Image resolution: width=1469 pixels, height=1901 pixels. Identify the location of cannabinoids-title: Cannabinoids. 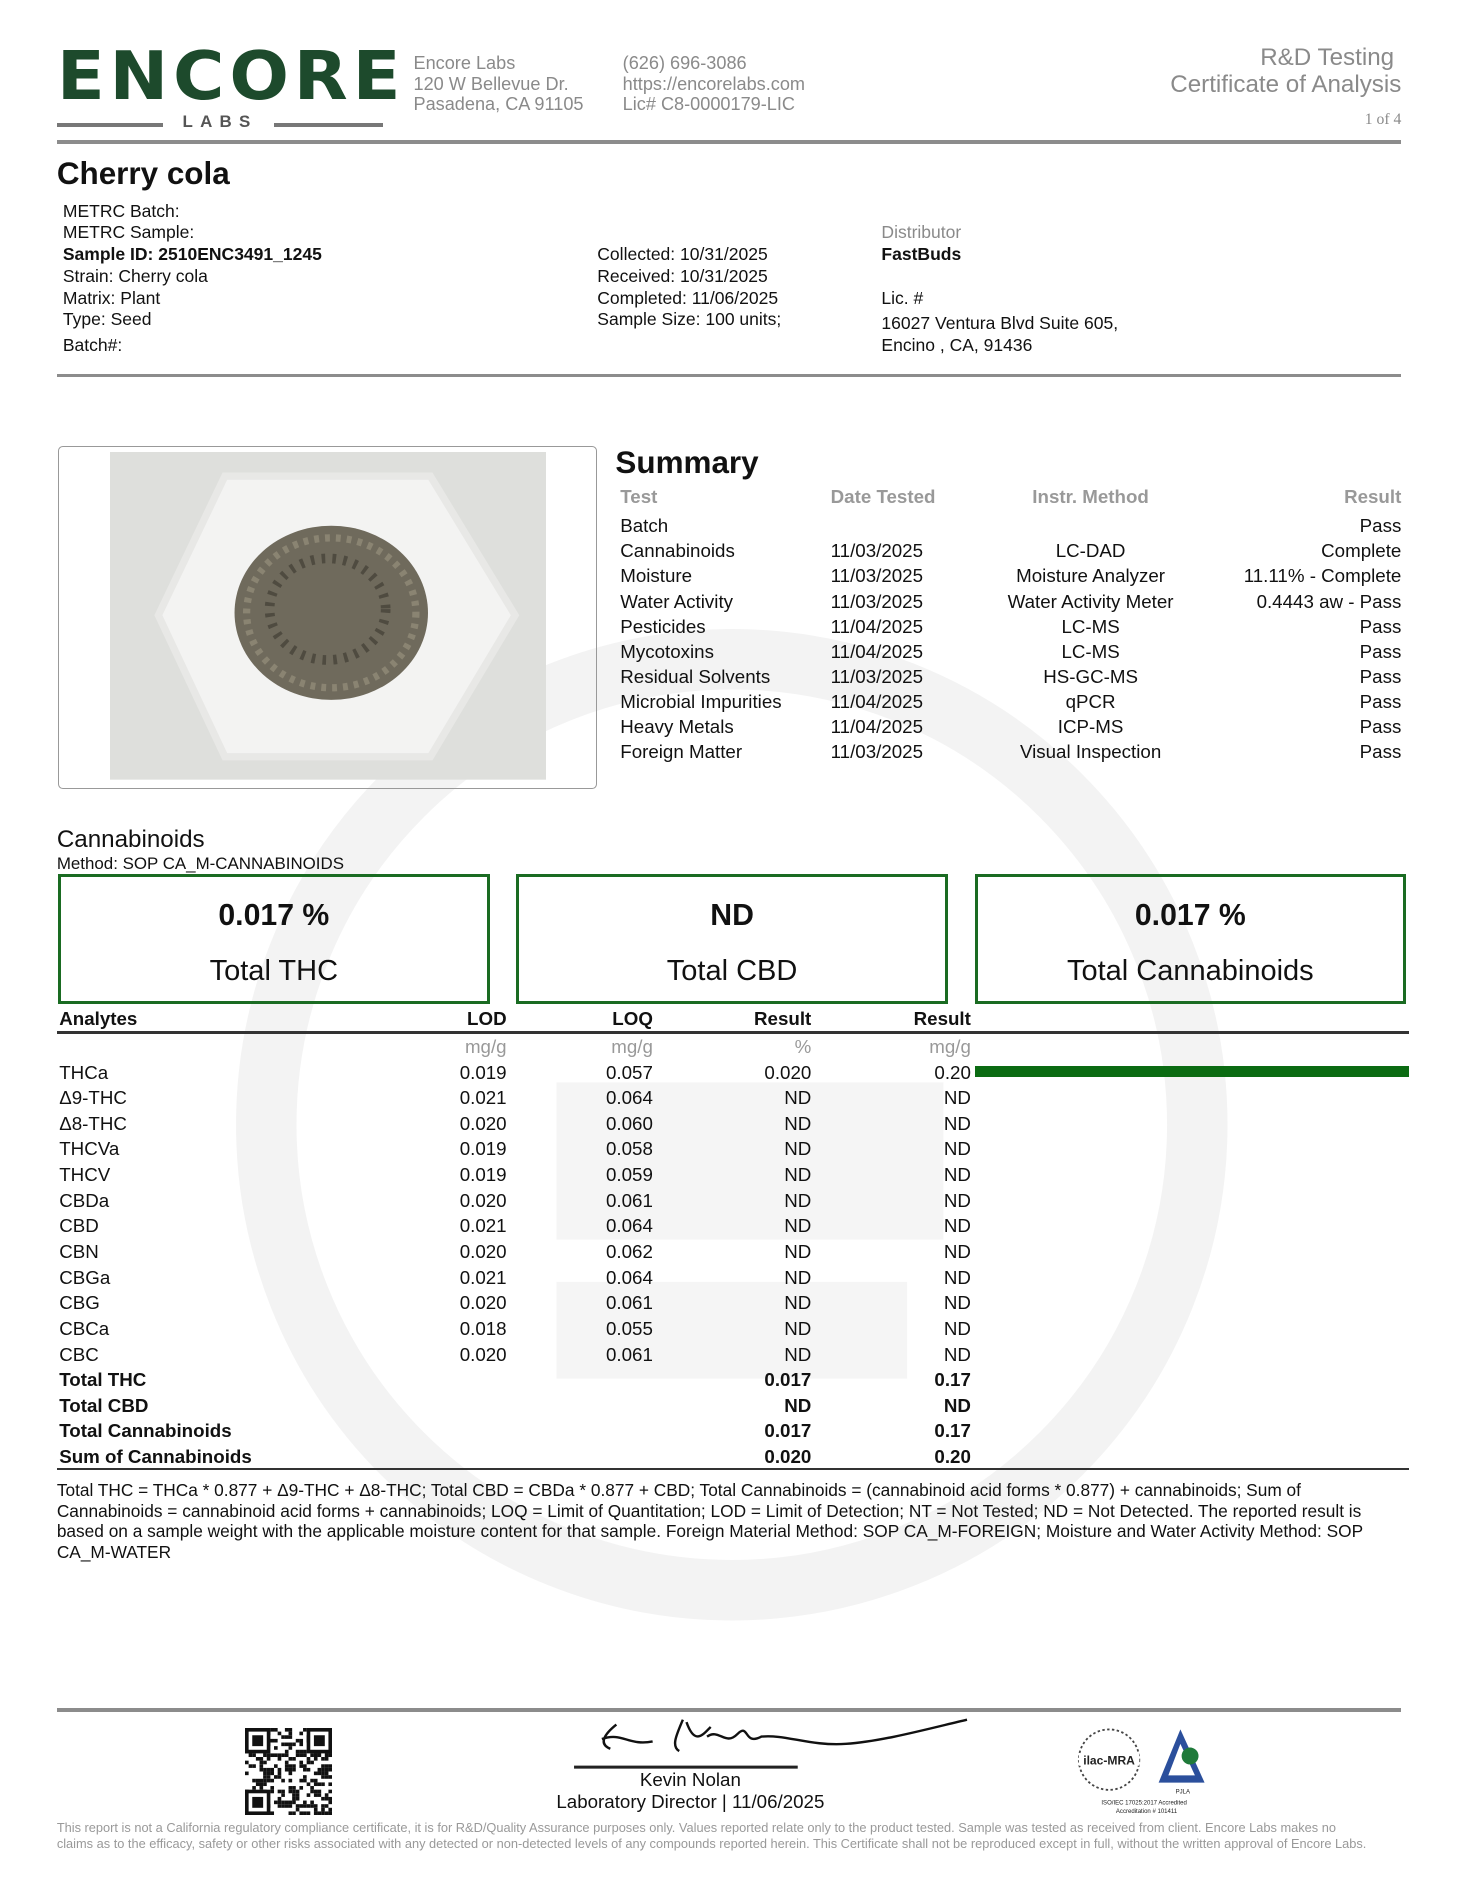
(130, 839).